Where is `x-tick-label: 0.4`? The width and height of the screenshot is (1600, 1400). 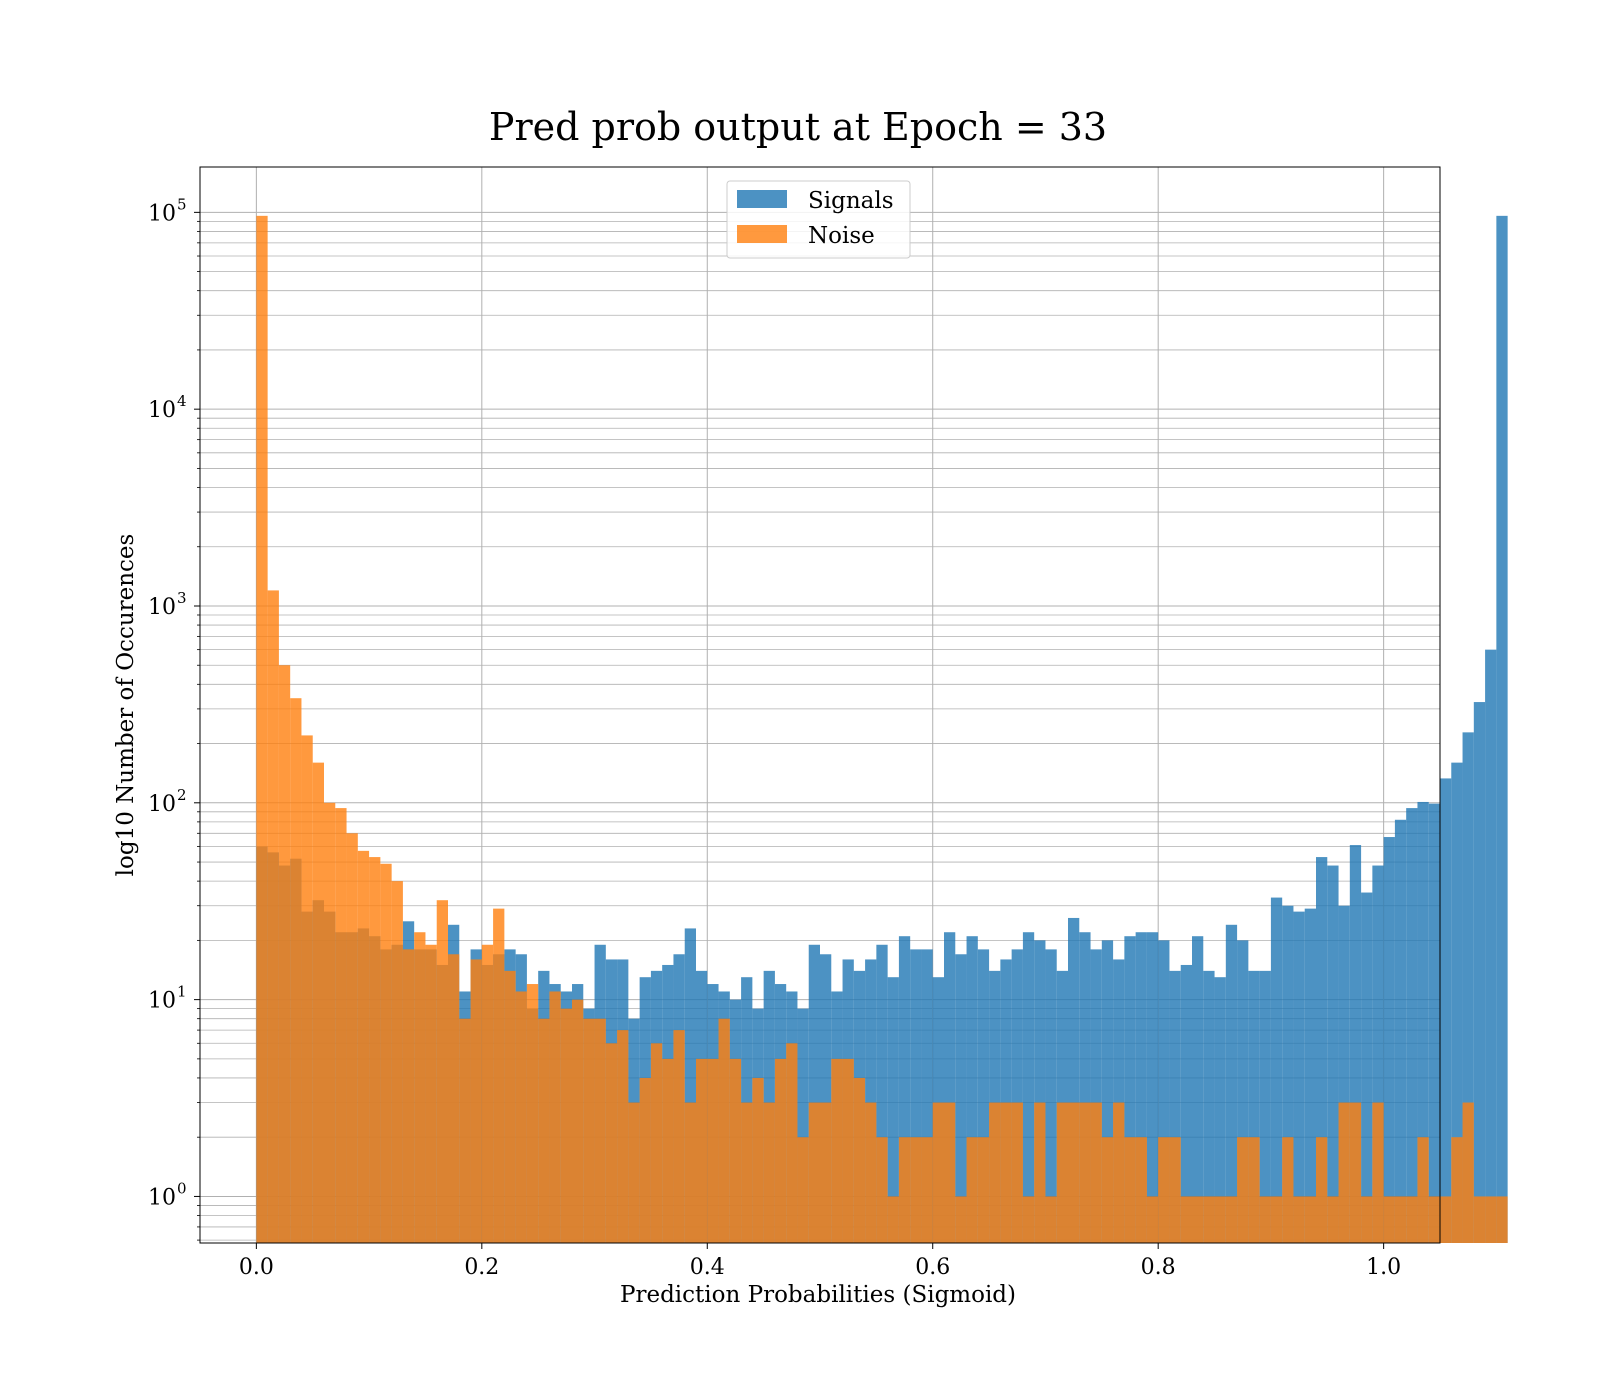
x-tick-label: 0.4 is located at coordinates (707, 1267).